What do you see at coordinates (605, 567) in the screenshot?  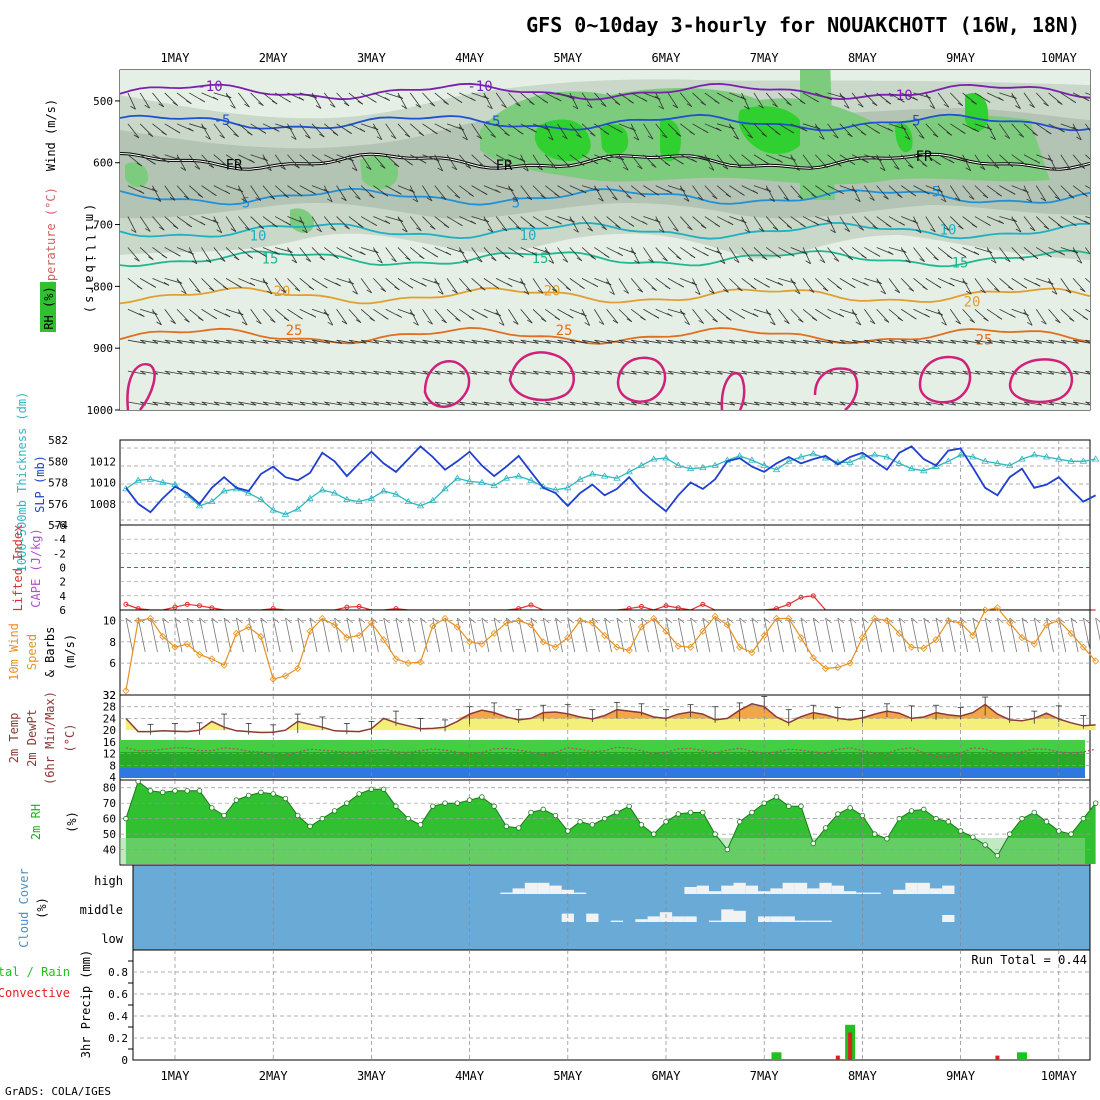 I see `stability-grid` at bounding box center [605, 567].